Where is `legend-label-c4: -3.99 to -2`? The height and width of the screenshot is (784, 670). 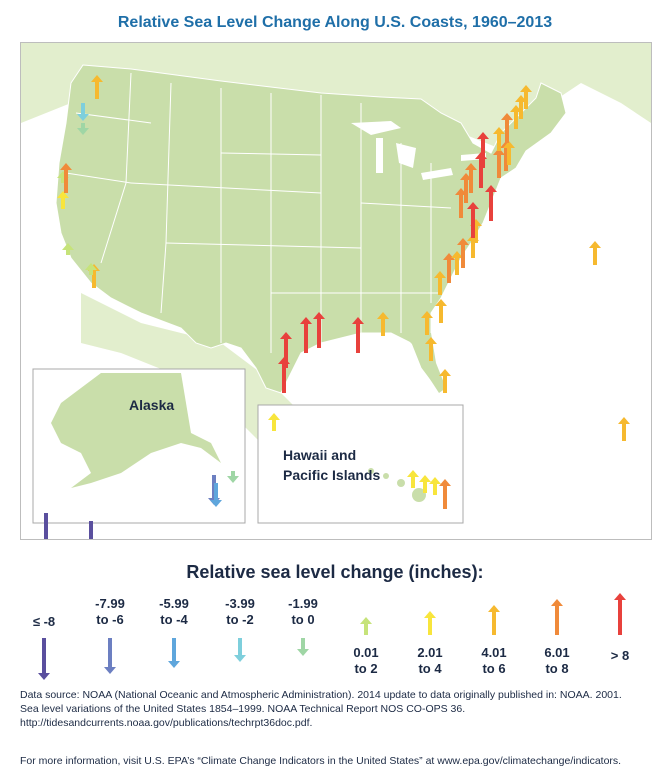 legend-label-c4: -3.99 to -2 is located at coordinates (240, 612).